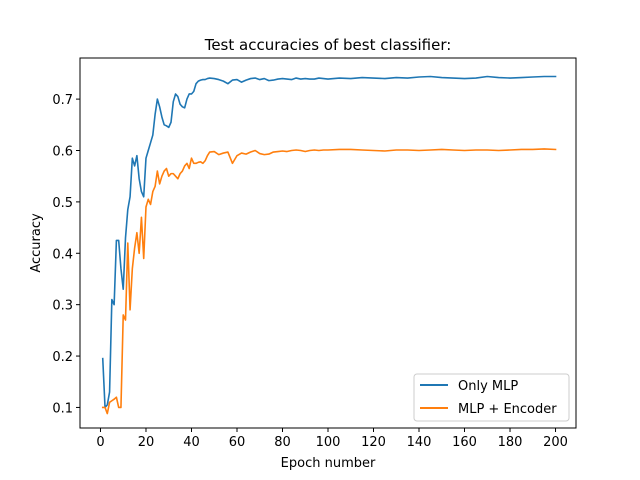  What do you see at coordinates (191, 442) in the screenshot?
I see `x-tick-label: 40` at bounding box center [191, 442].